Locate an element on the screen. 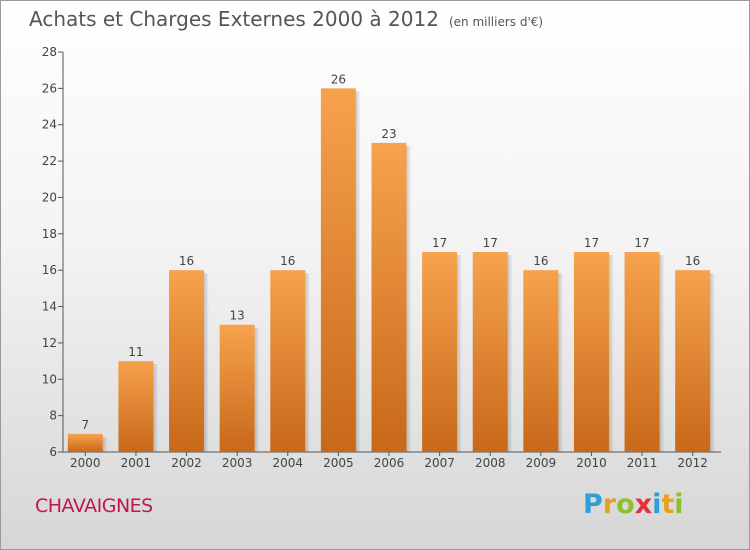 This screenshot has width=750, height=550. logo-letter: P is located at coordinates (593, 504).